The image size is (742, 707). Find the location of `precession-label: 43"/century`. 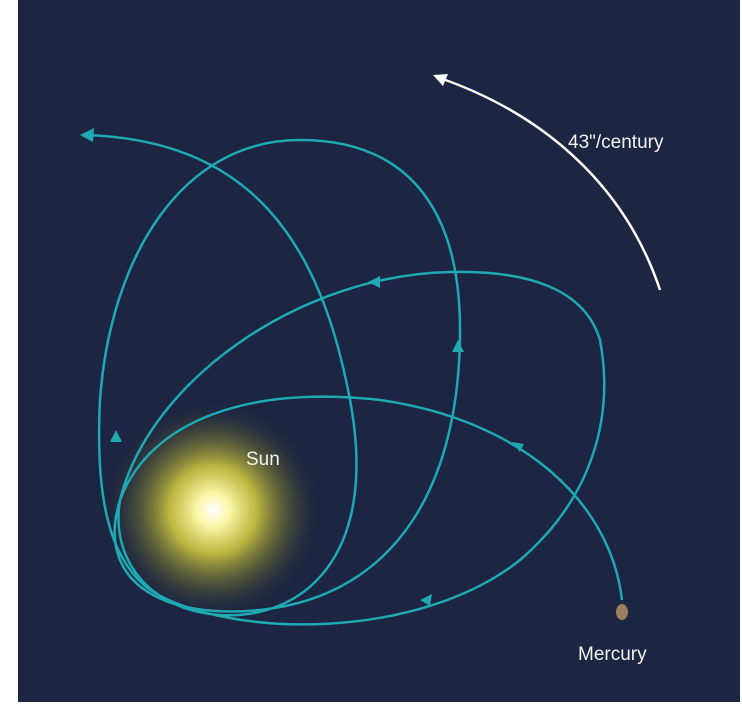

precession-label: 43"/century is located at coordinates (616, 142).